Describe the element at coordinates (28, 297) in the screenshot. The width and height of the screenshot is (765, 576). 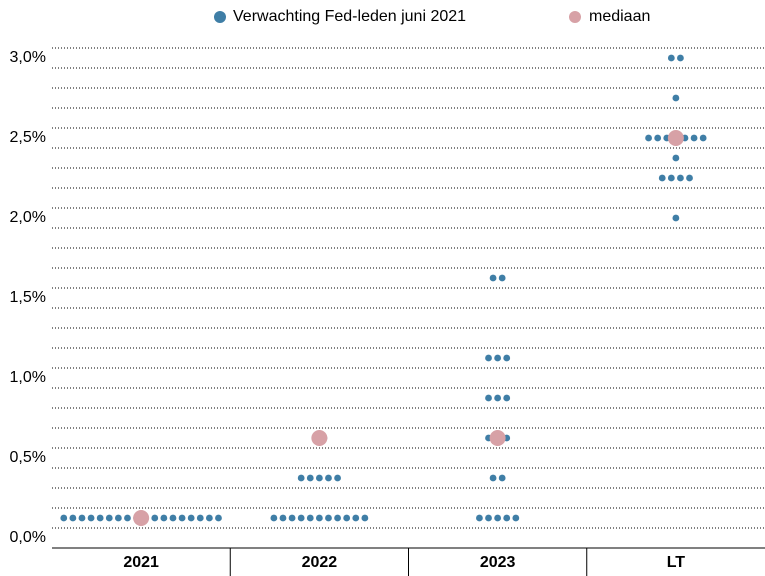
I see `y-tick-label: 1,5%` at that location.